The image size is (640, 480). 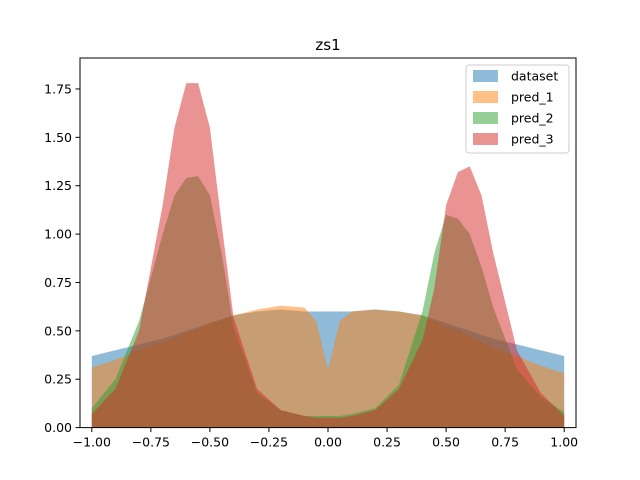 I want to click on chart-title: zs1, so click(x=327, y=45).